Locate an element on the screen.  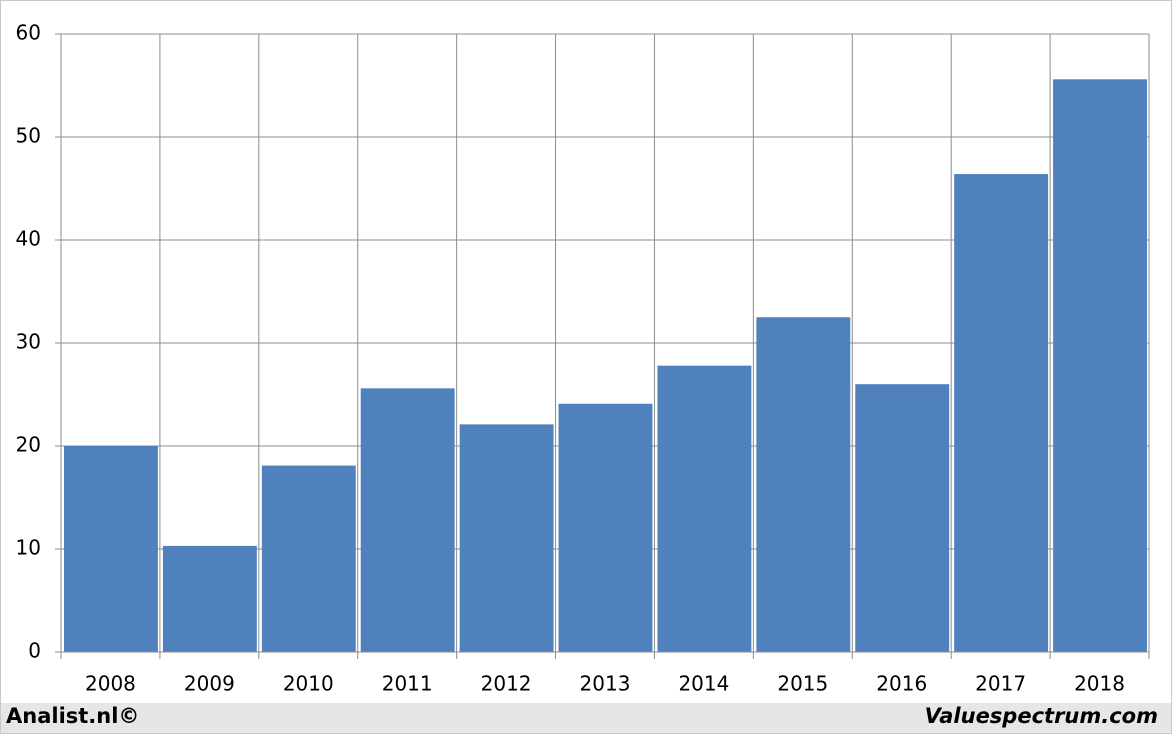
x-tick-label: 2017 is located at coordinates (1000, 684).